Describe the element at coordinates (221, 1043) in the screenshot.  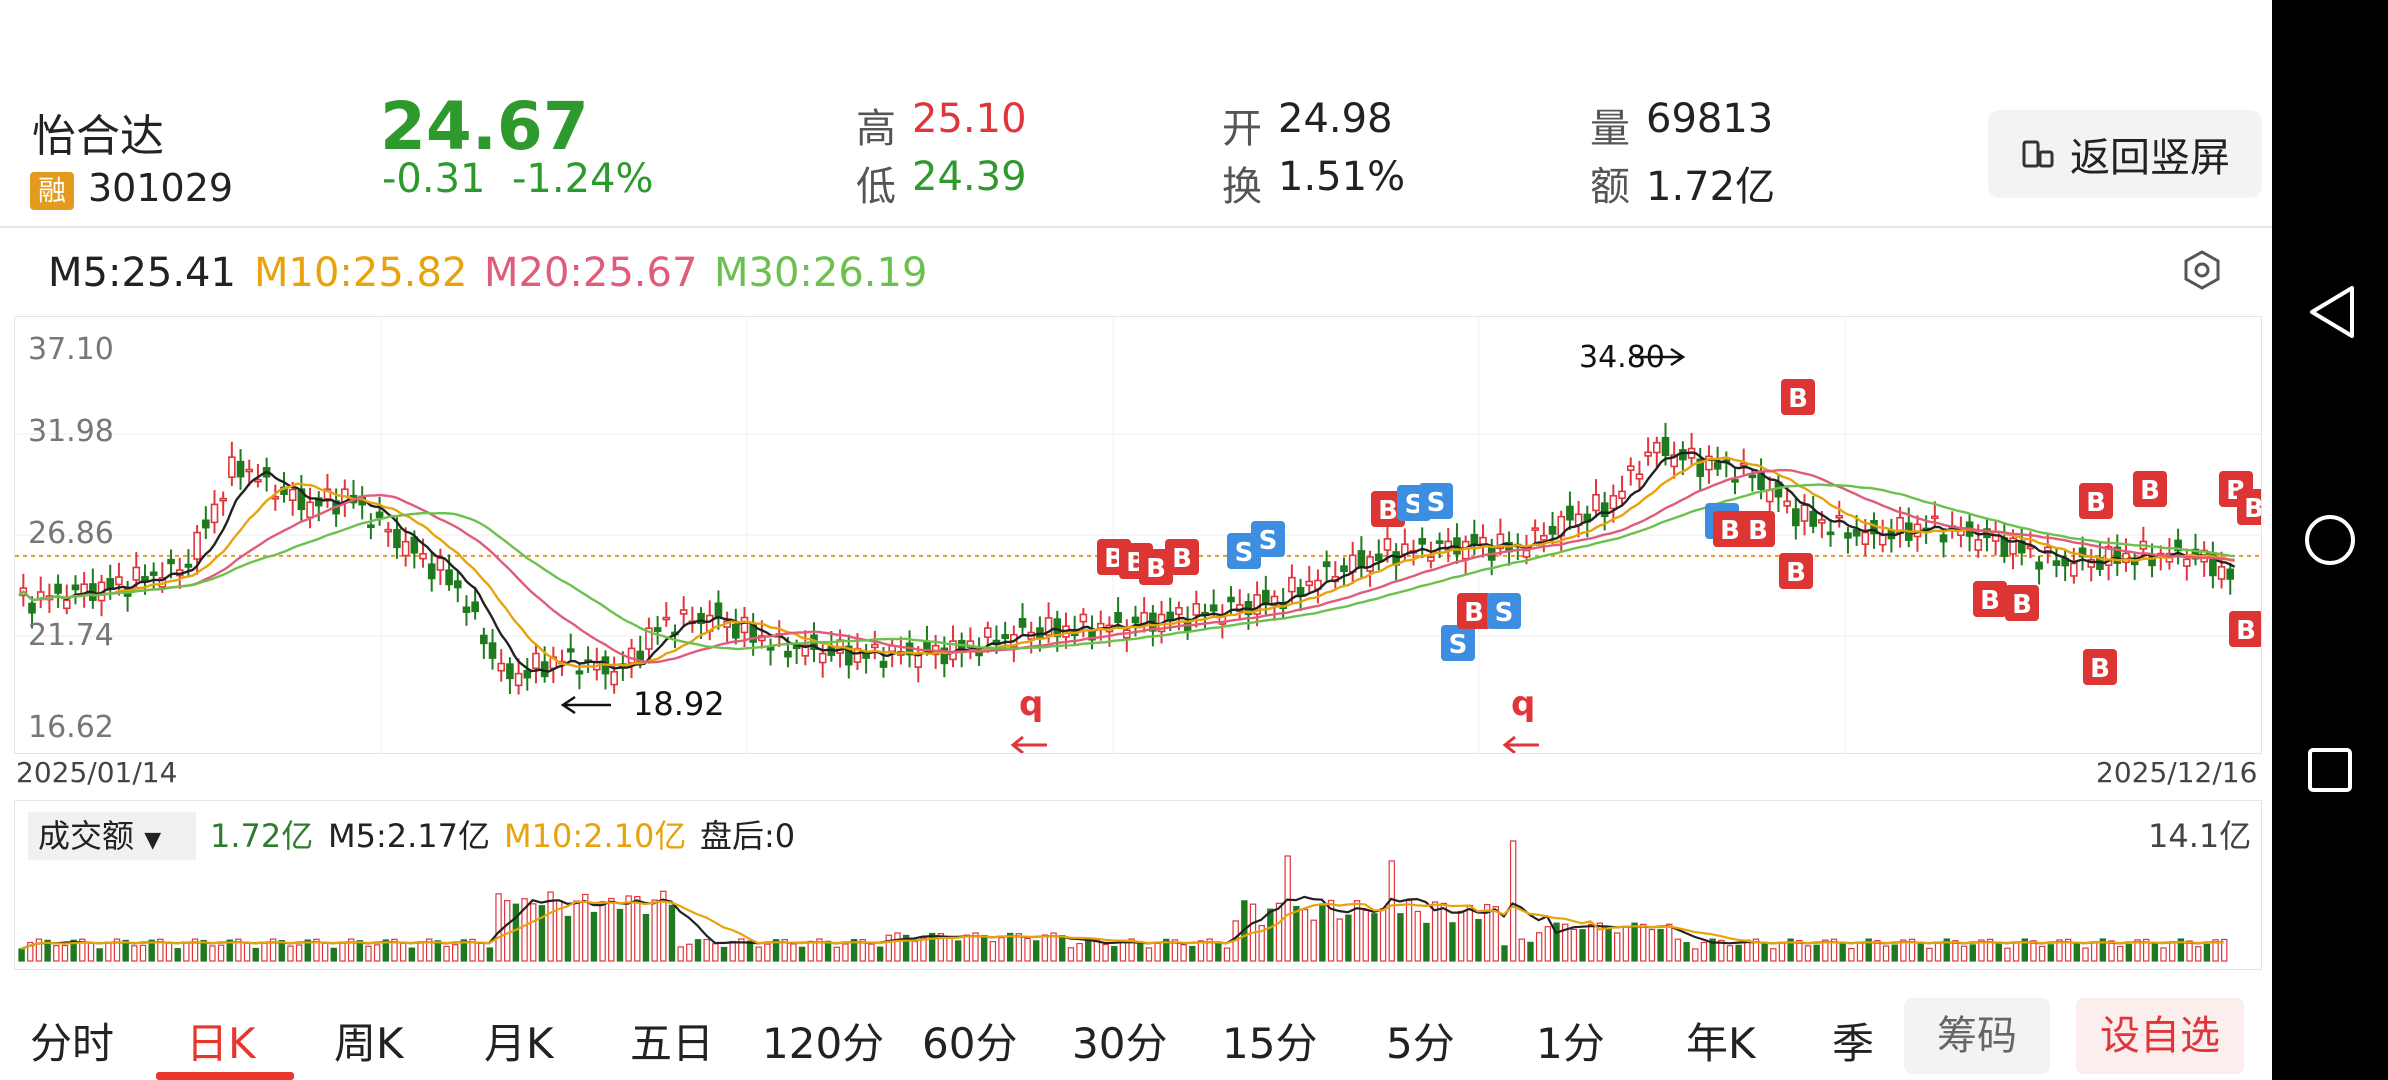
I see `tab-daily-k: 日K` at that location.